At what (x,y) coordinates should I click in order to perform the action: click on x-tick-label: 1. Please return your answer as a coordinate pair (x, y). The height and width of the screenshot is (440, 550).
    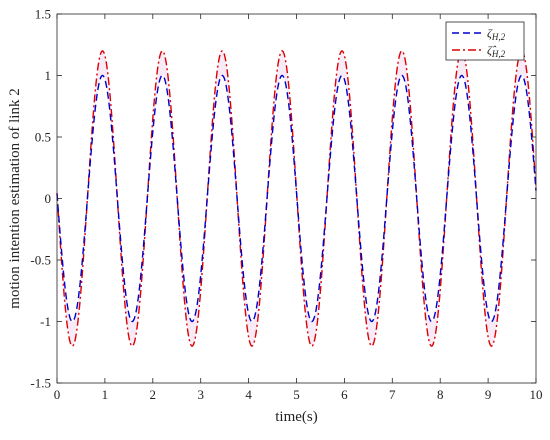
    Looking at the image, I should click on (105, 394).